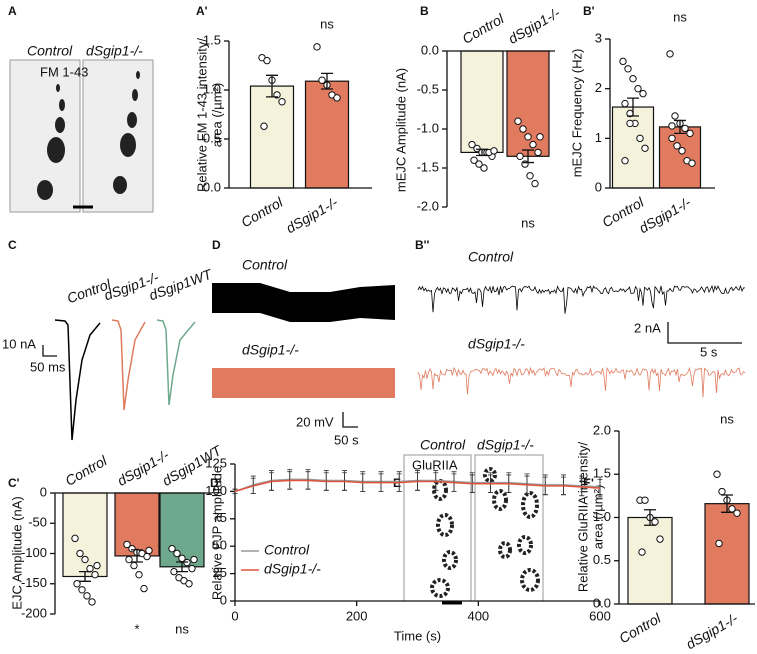 This screenshot has height=654, width=757. Describe the element at coordinates (19, 343) in the screenshot. I see `scale-label: 10 nA` at that location.